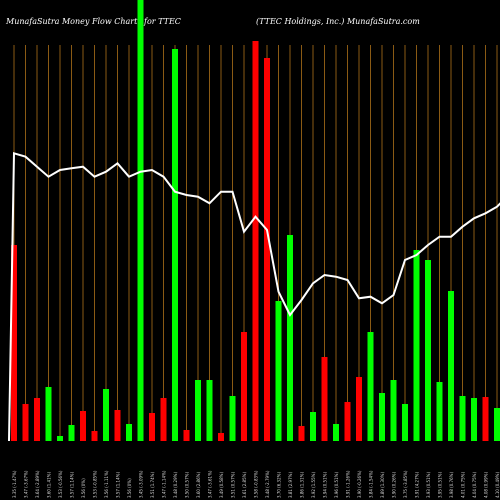 The height and width of the screenshot is (500, 500). I want to click on x-tick-label: 3.60 (1.41%), so click(49, 485).